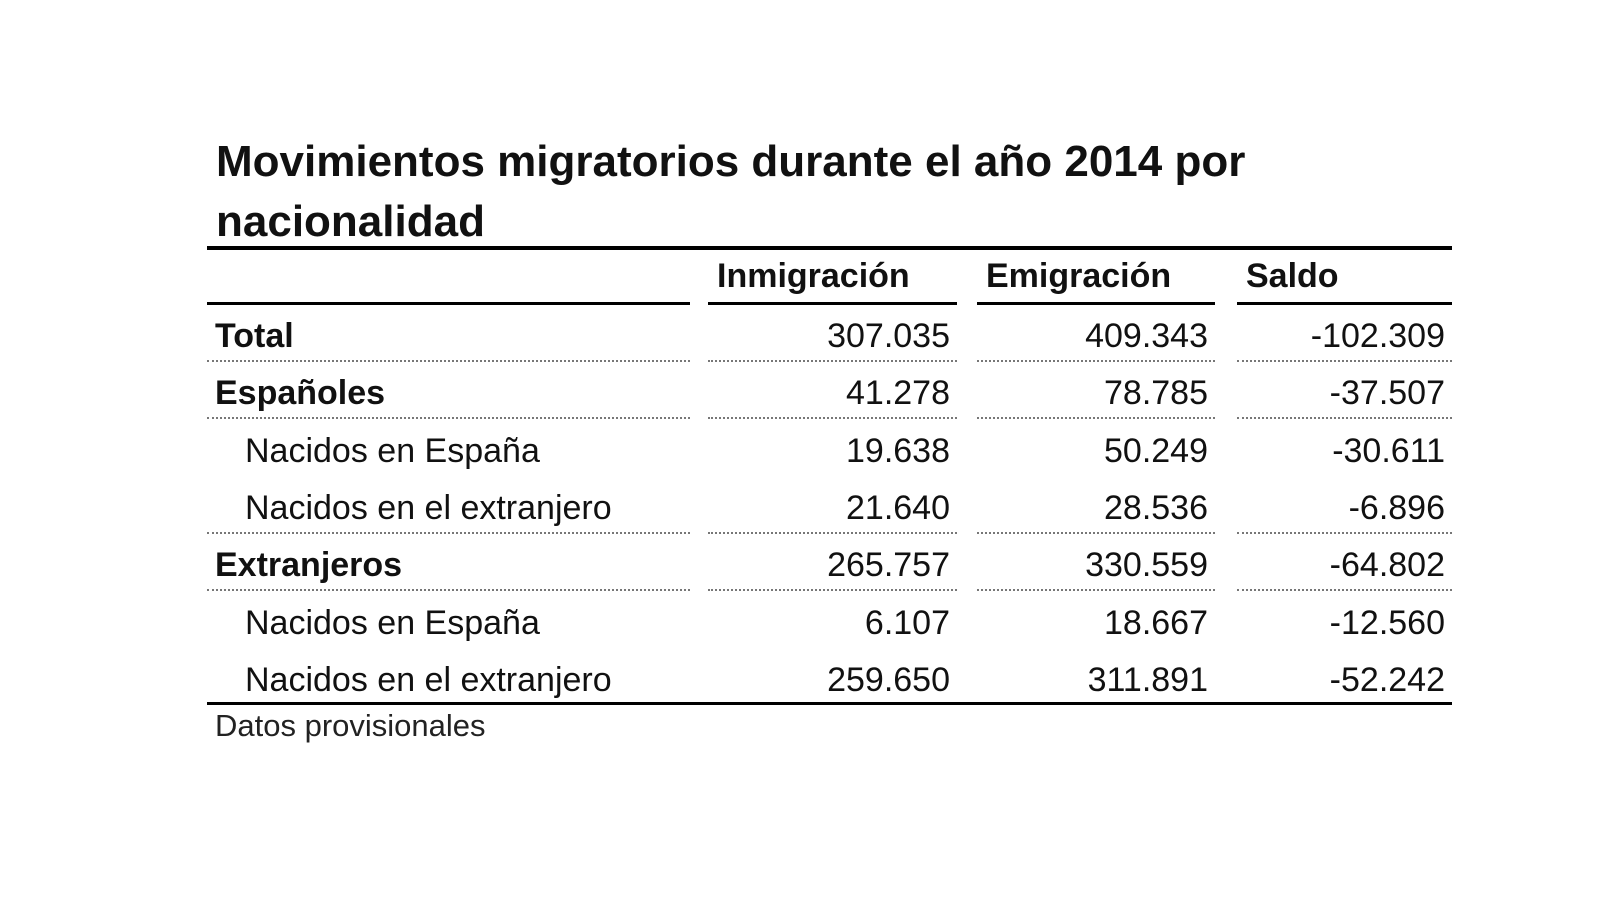 This screenshot has width=1600, height=900. Describe the element at coordinates (898, 507) in the screenshot. I see `cell-value: 21.640` at that location.